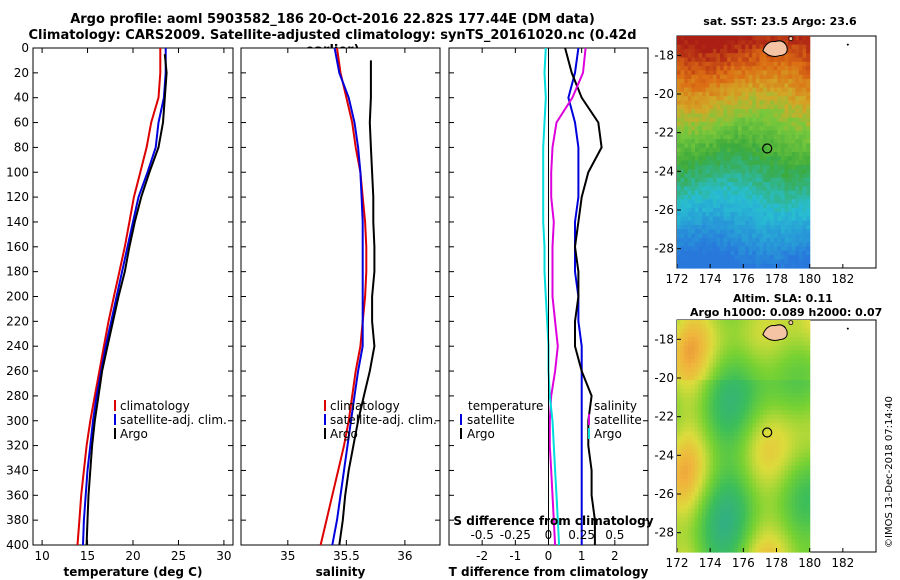 The image size is (900, 580). I want to click on sla-lat-tick-label: -24, so click(664, 455).